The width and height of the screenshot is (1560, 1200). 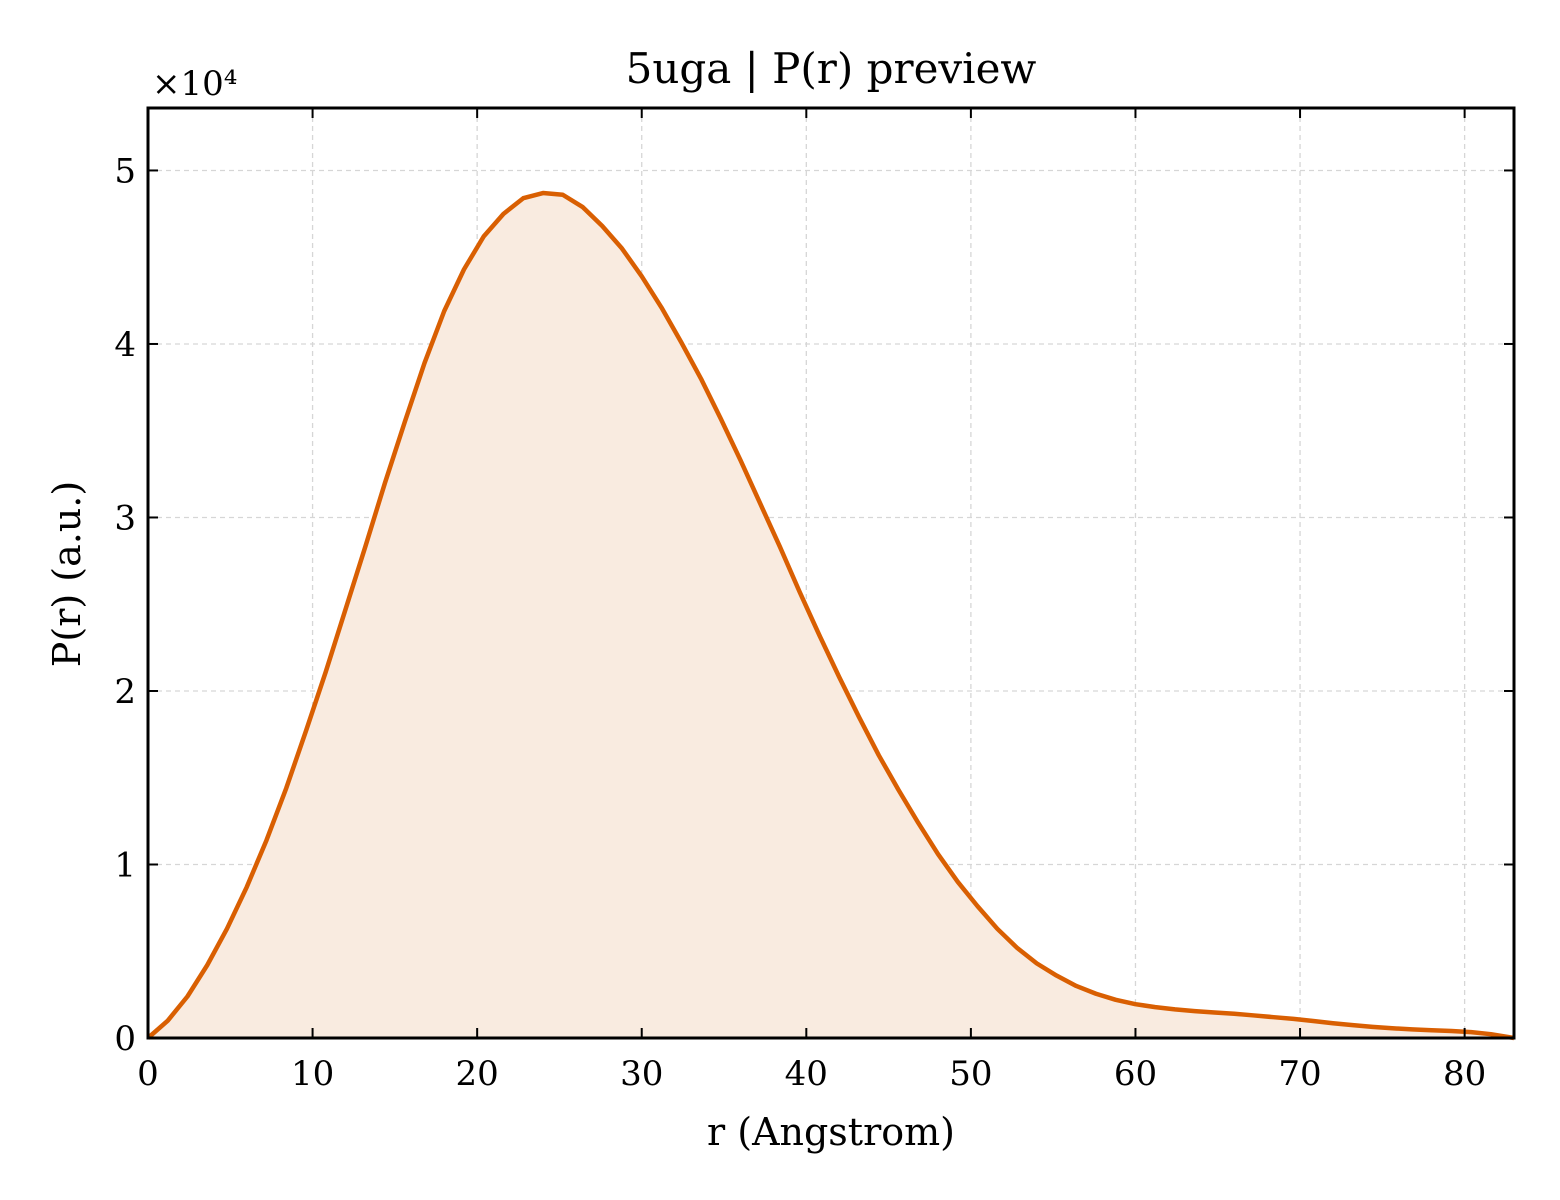 What do you see at coordinates (806, 1074) in the screenshot?
I see `x-tick-label: 40` at bounding box center [806, 1074].